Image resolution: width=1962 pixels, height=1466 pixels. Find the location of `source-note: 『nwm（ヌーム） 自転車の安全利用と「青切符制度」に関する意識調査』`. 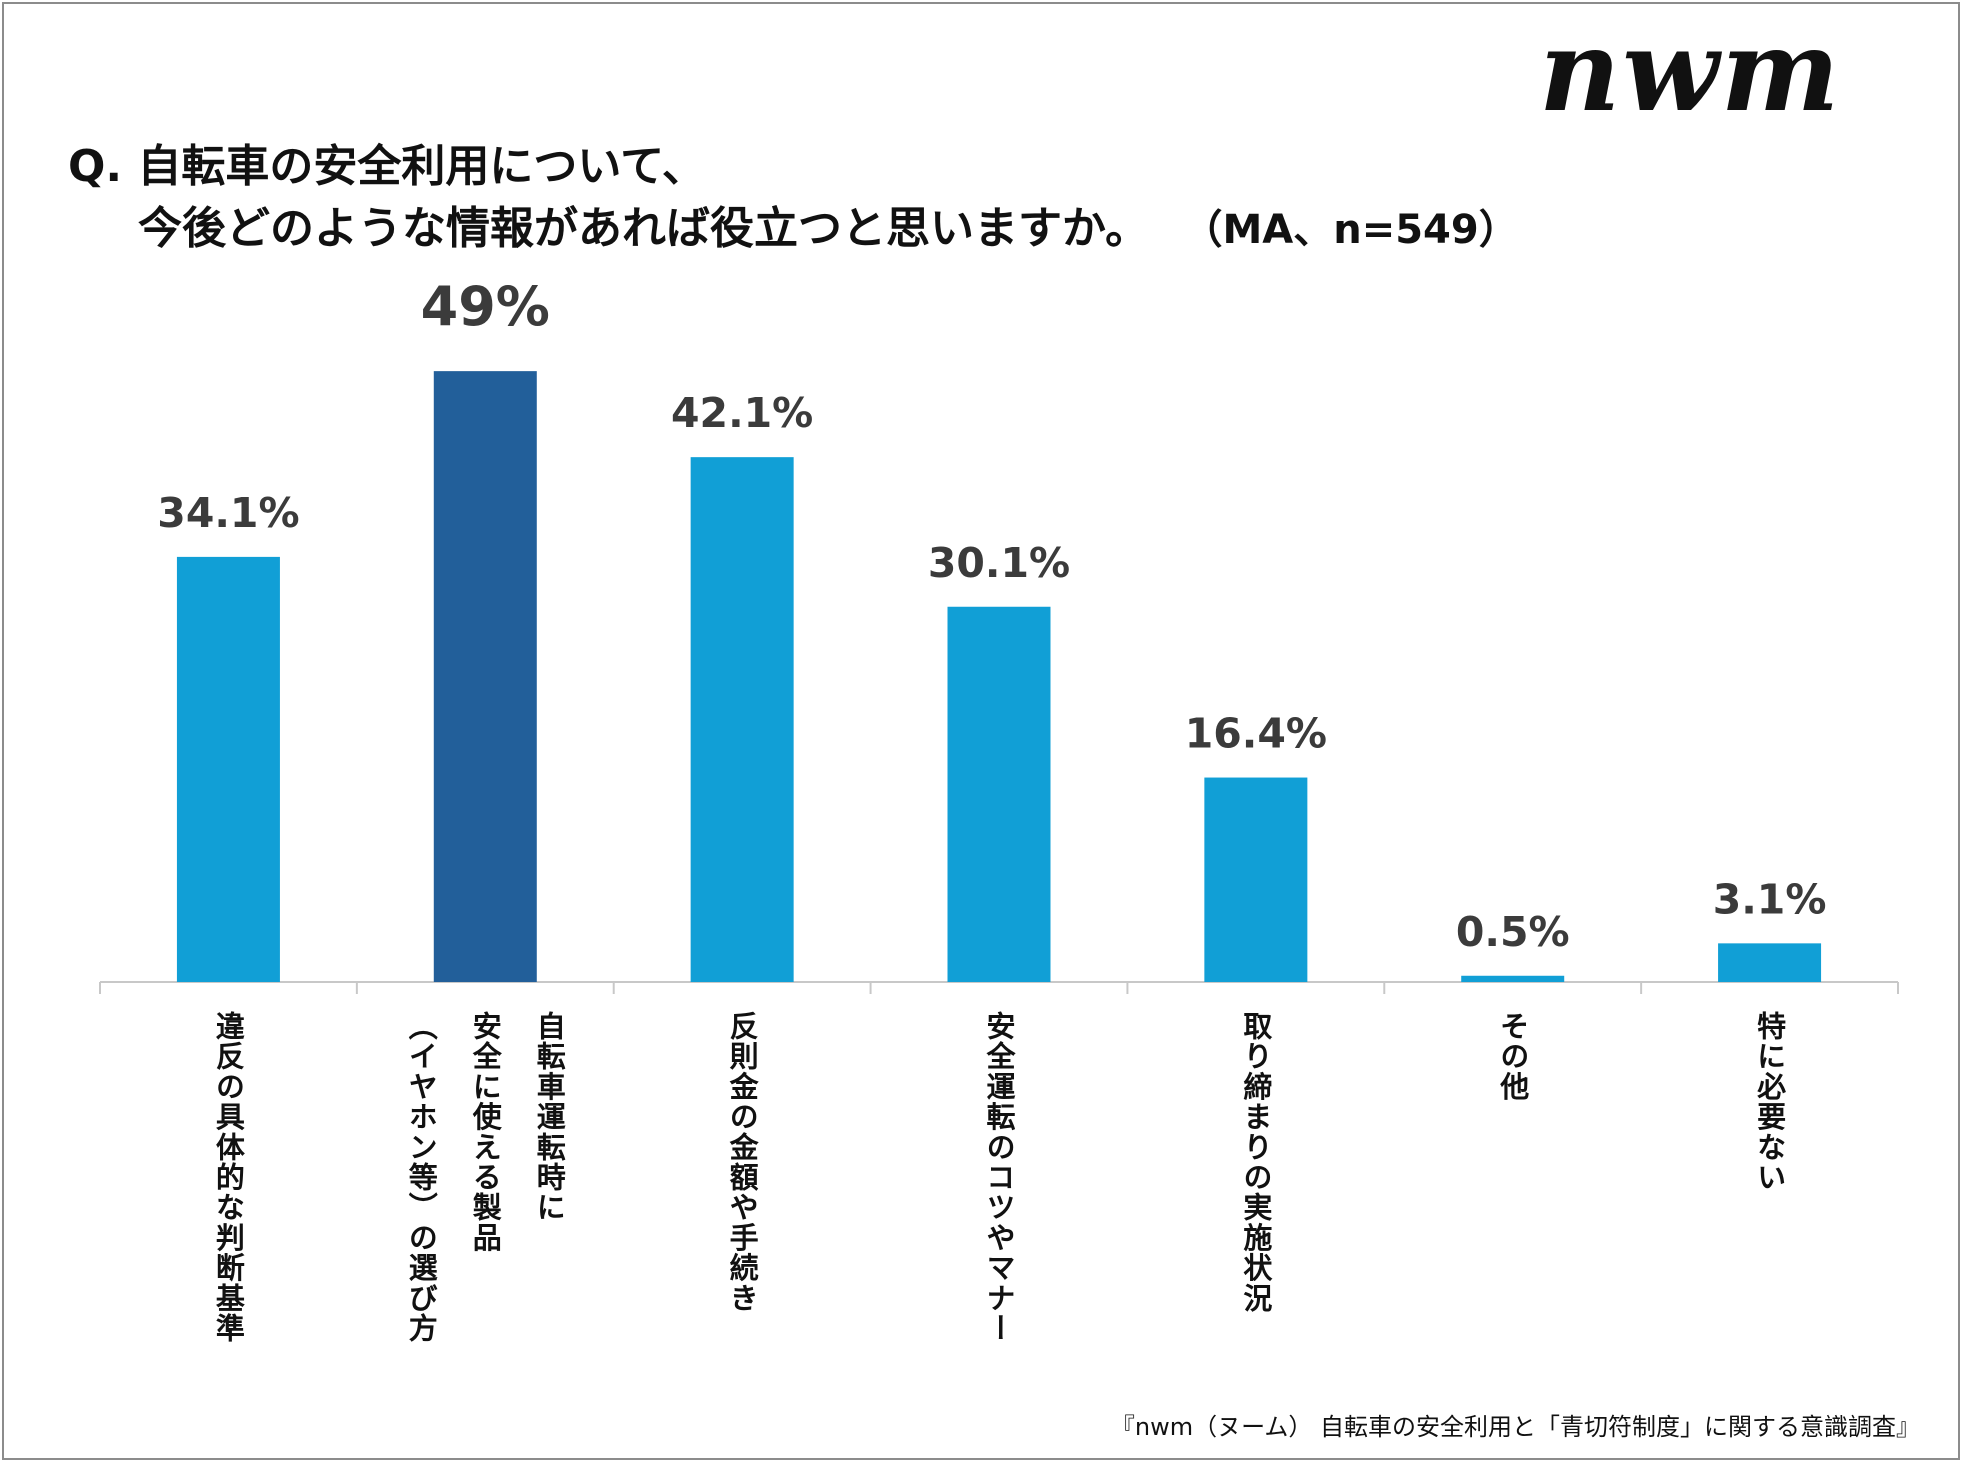

source-note: 『nwm（ヌーム） 自転車の安全利用と「青切符制度」に関する意識調査』 is located at coordinates (1515, 1427).